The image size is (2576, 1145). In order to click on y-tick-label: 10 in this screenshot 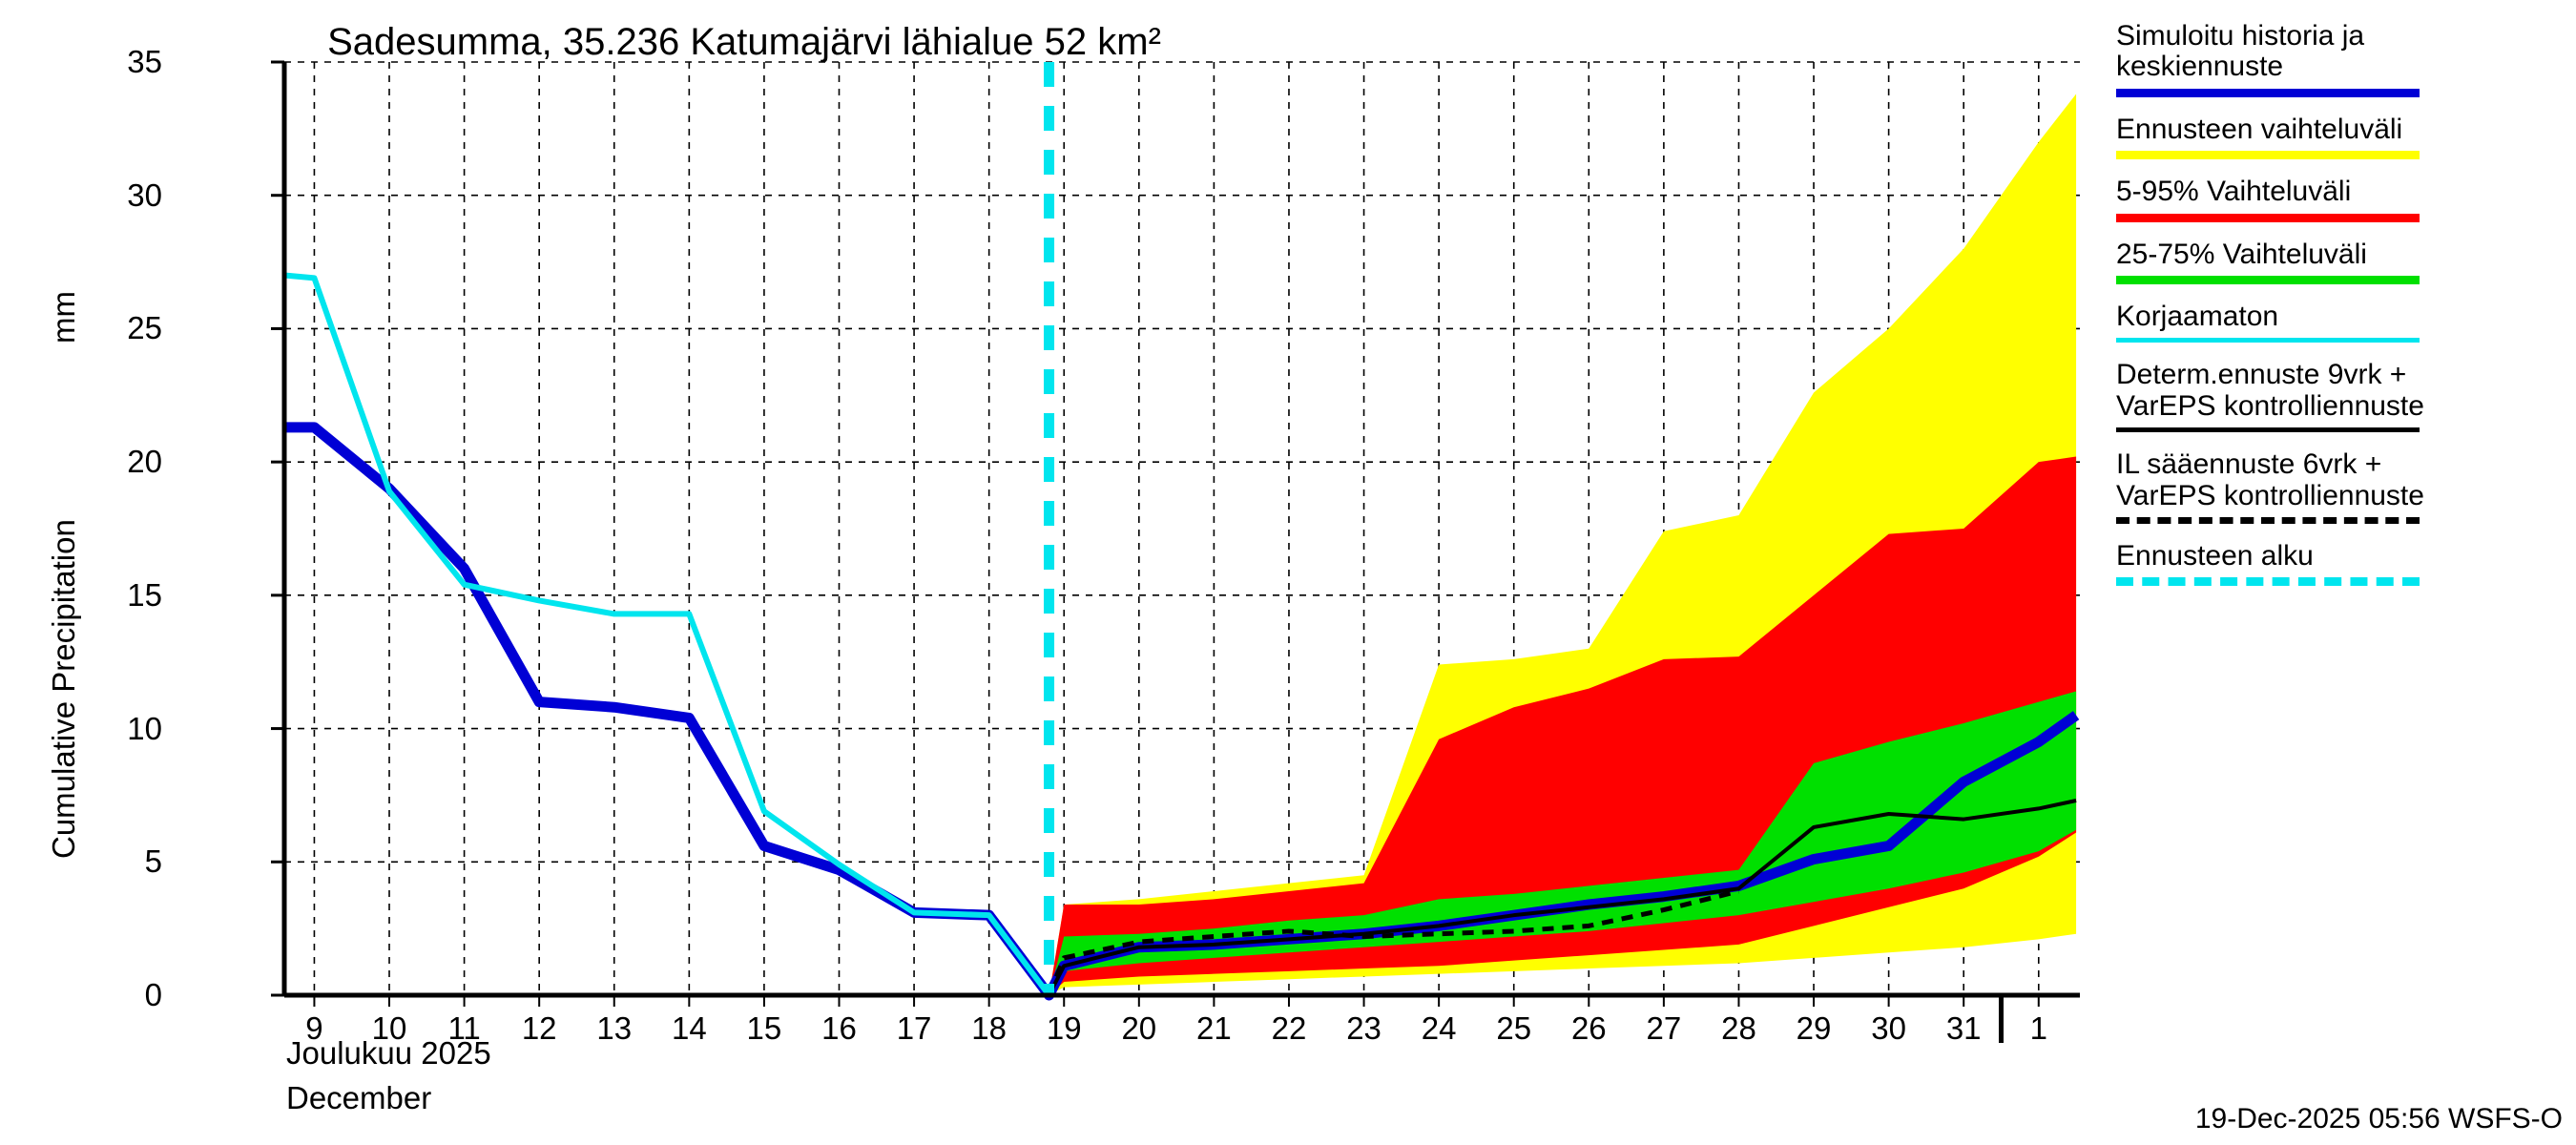, I will do `click(144, 728)`.